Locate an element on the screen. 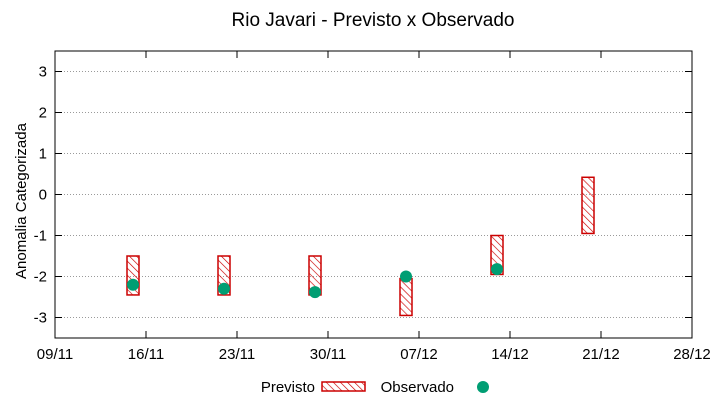  x-tick-label: 14/12 is located at coordinates (510, 354).